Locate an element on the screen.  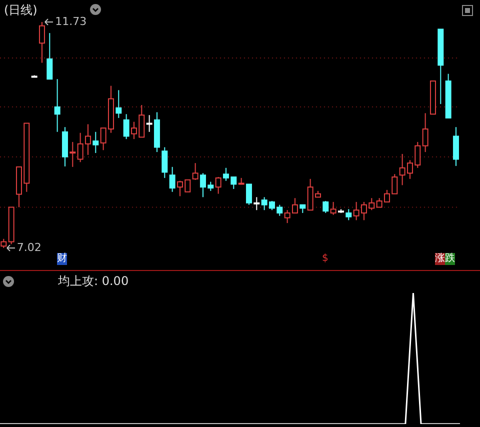
annotation: 7.02 is located at coordinates (29, 247).